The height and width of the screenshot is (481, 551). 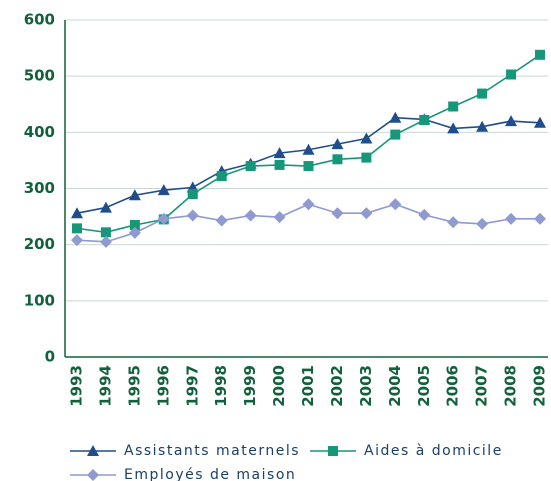 I want to click on x-tick-label: 2002, so click(x=337, y=386).